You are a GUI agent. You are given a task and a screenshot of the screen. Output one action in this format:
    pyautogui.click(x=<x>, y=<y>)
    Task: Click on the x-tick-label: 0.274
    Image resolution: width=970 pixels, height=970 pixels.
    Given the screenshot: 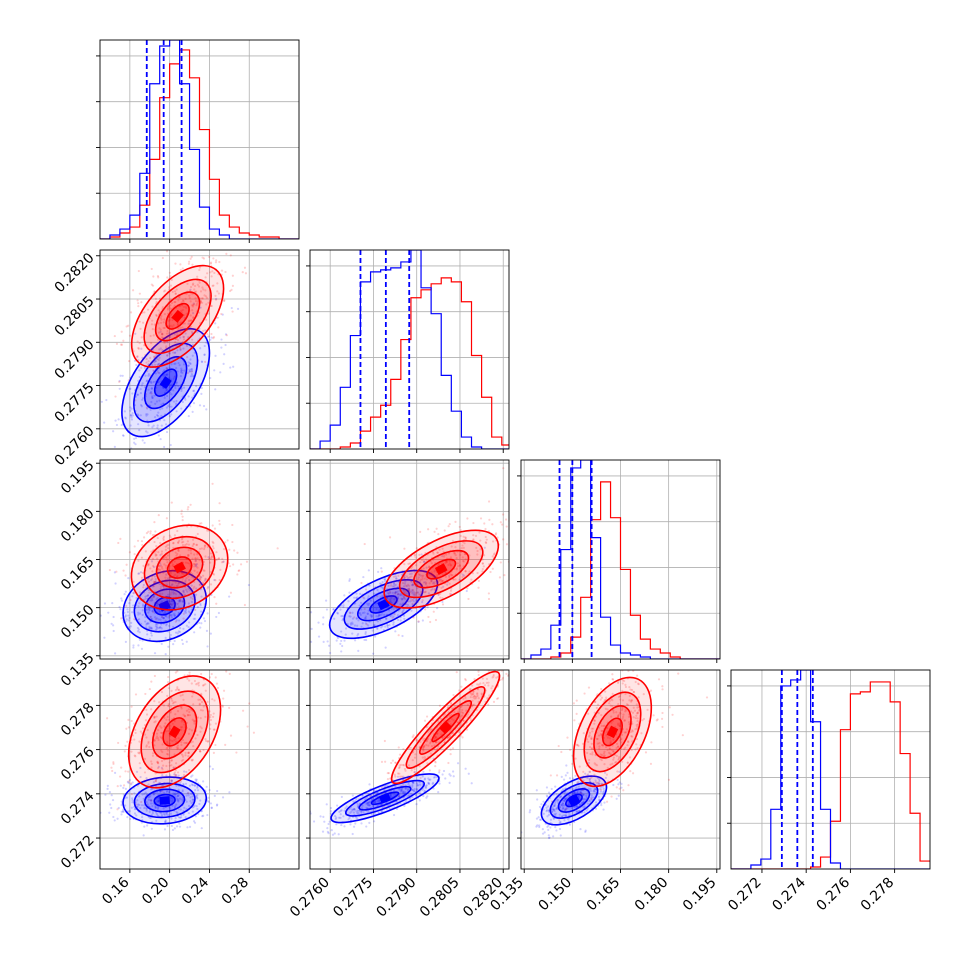 What is the action you would take?
    pyautogui.click(x=789, y=894)
    